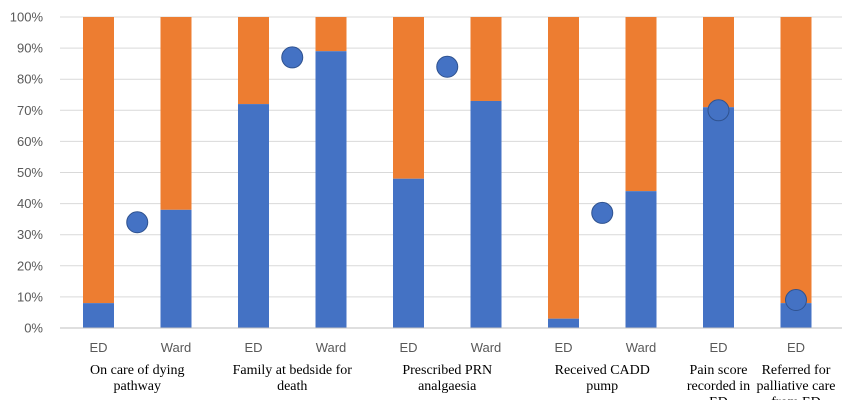 The image size is (847, 400). I want to click on group-label-line: Referred for, so click(796, 370).